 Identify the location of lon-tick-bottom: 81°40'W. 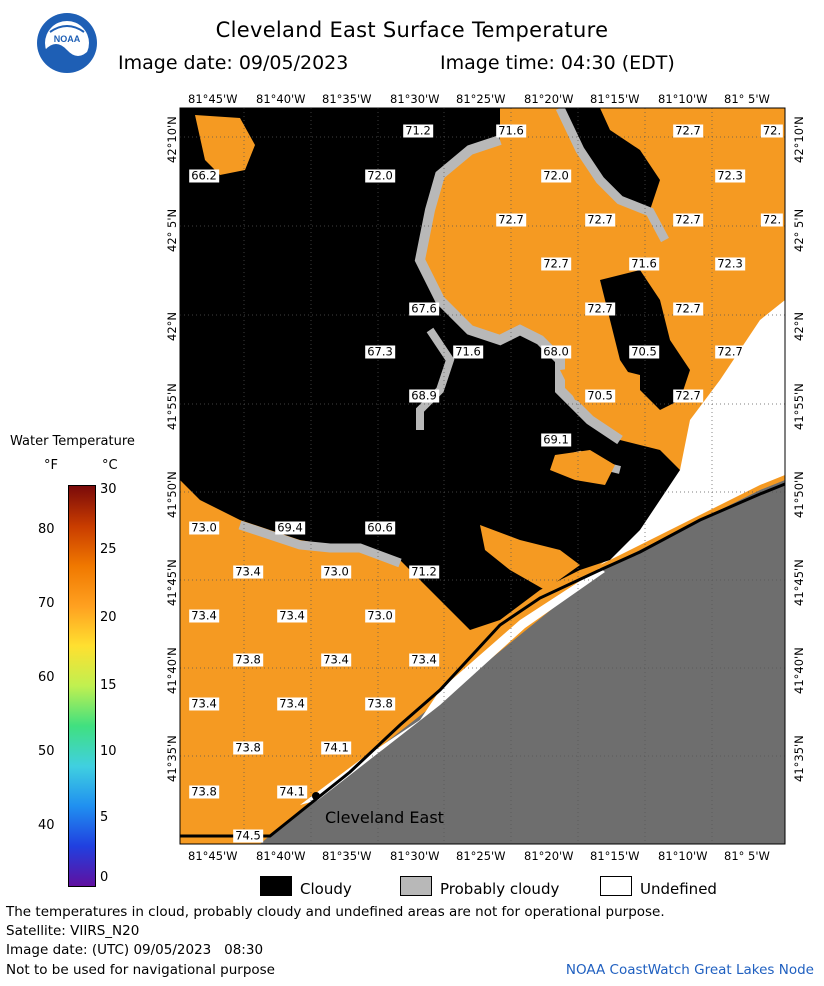
(281, 856).